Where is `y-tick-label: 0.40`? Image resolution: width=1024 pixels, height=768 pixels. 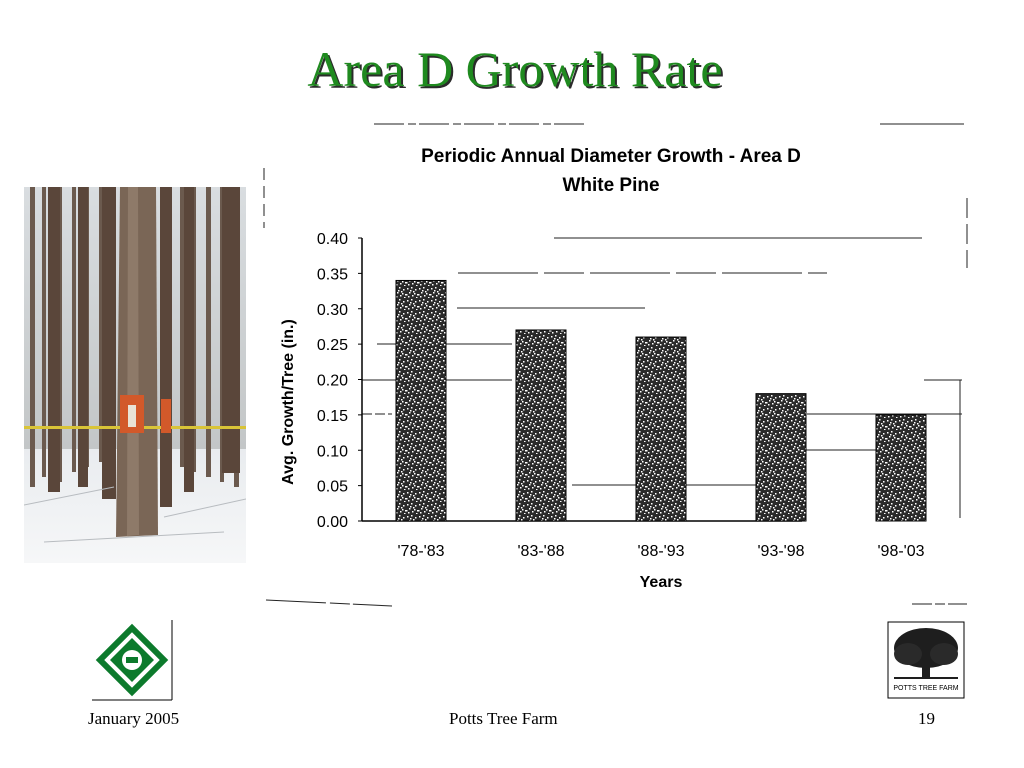 y-tick-label: 0.40 is located at coordinates (332, 239).